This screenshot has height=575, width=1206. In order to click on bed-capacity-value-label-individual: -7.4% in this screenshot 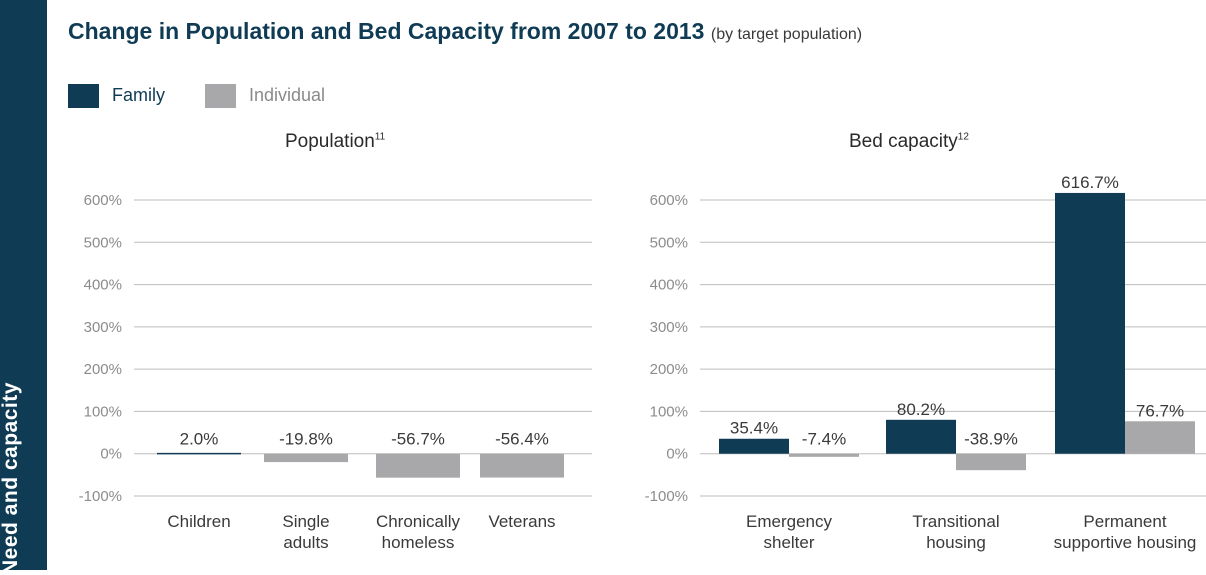, I will do `click(824, 439)`.